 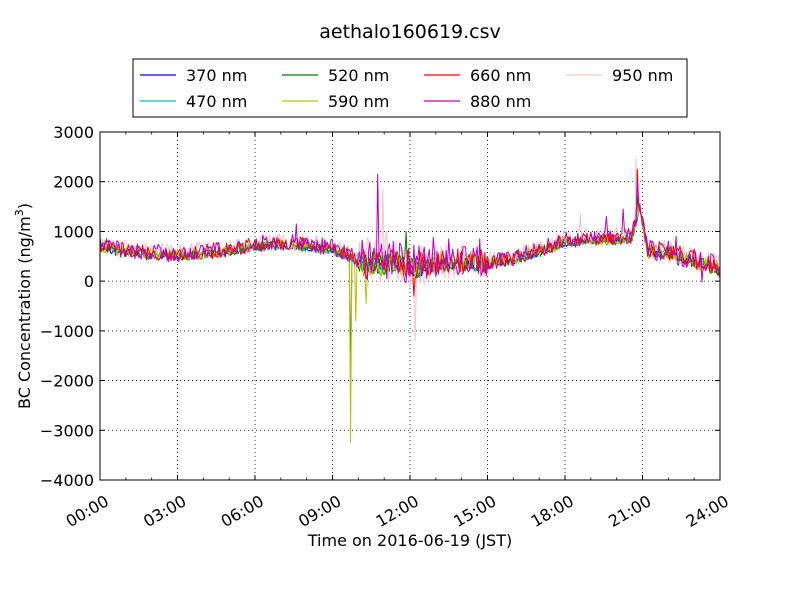 What do you see at coordinates (89, 281) in the screenshot?
I see `y-tick-label: 0` at bounding box center [89, 281].